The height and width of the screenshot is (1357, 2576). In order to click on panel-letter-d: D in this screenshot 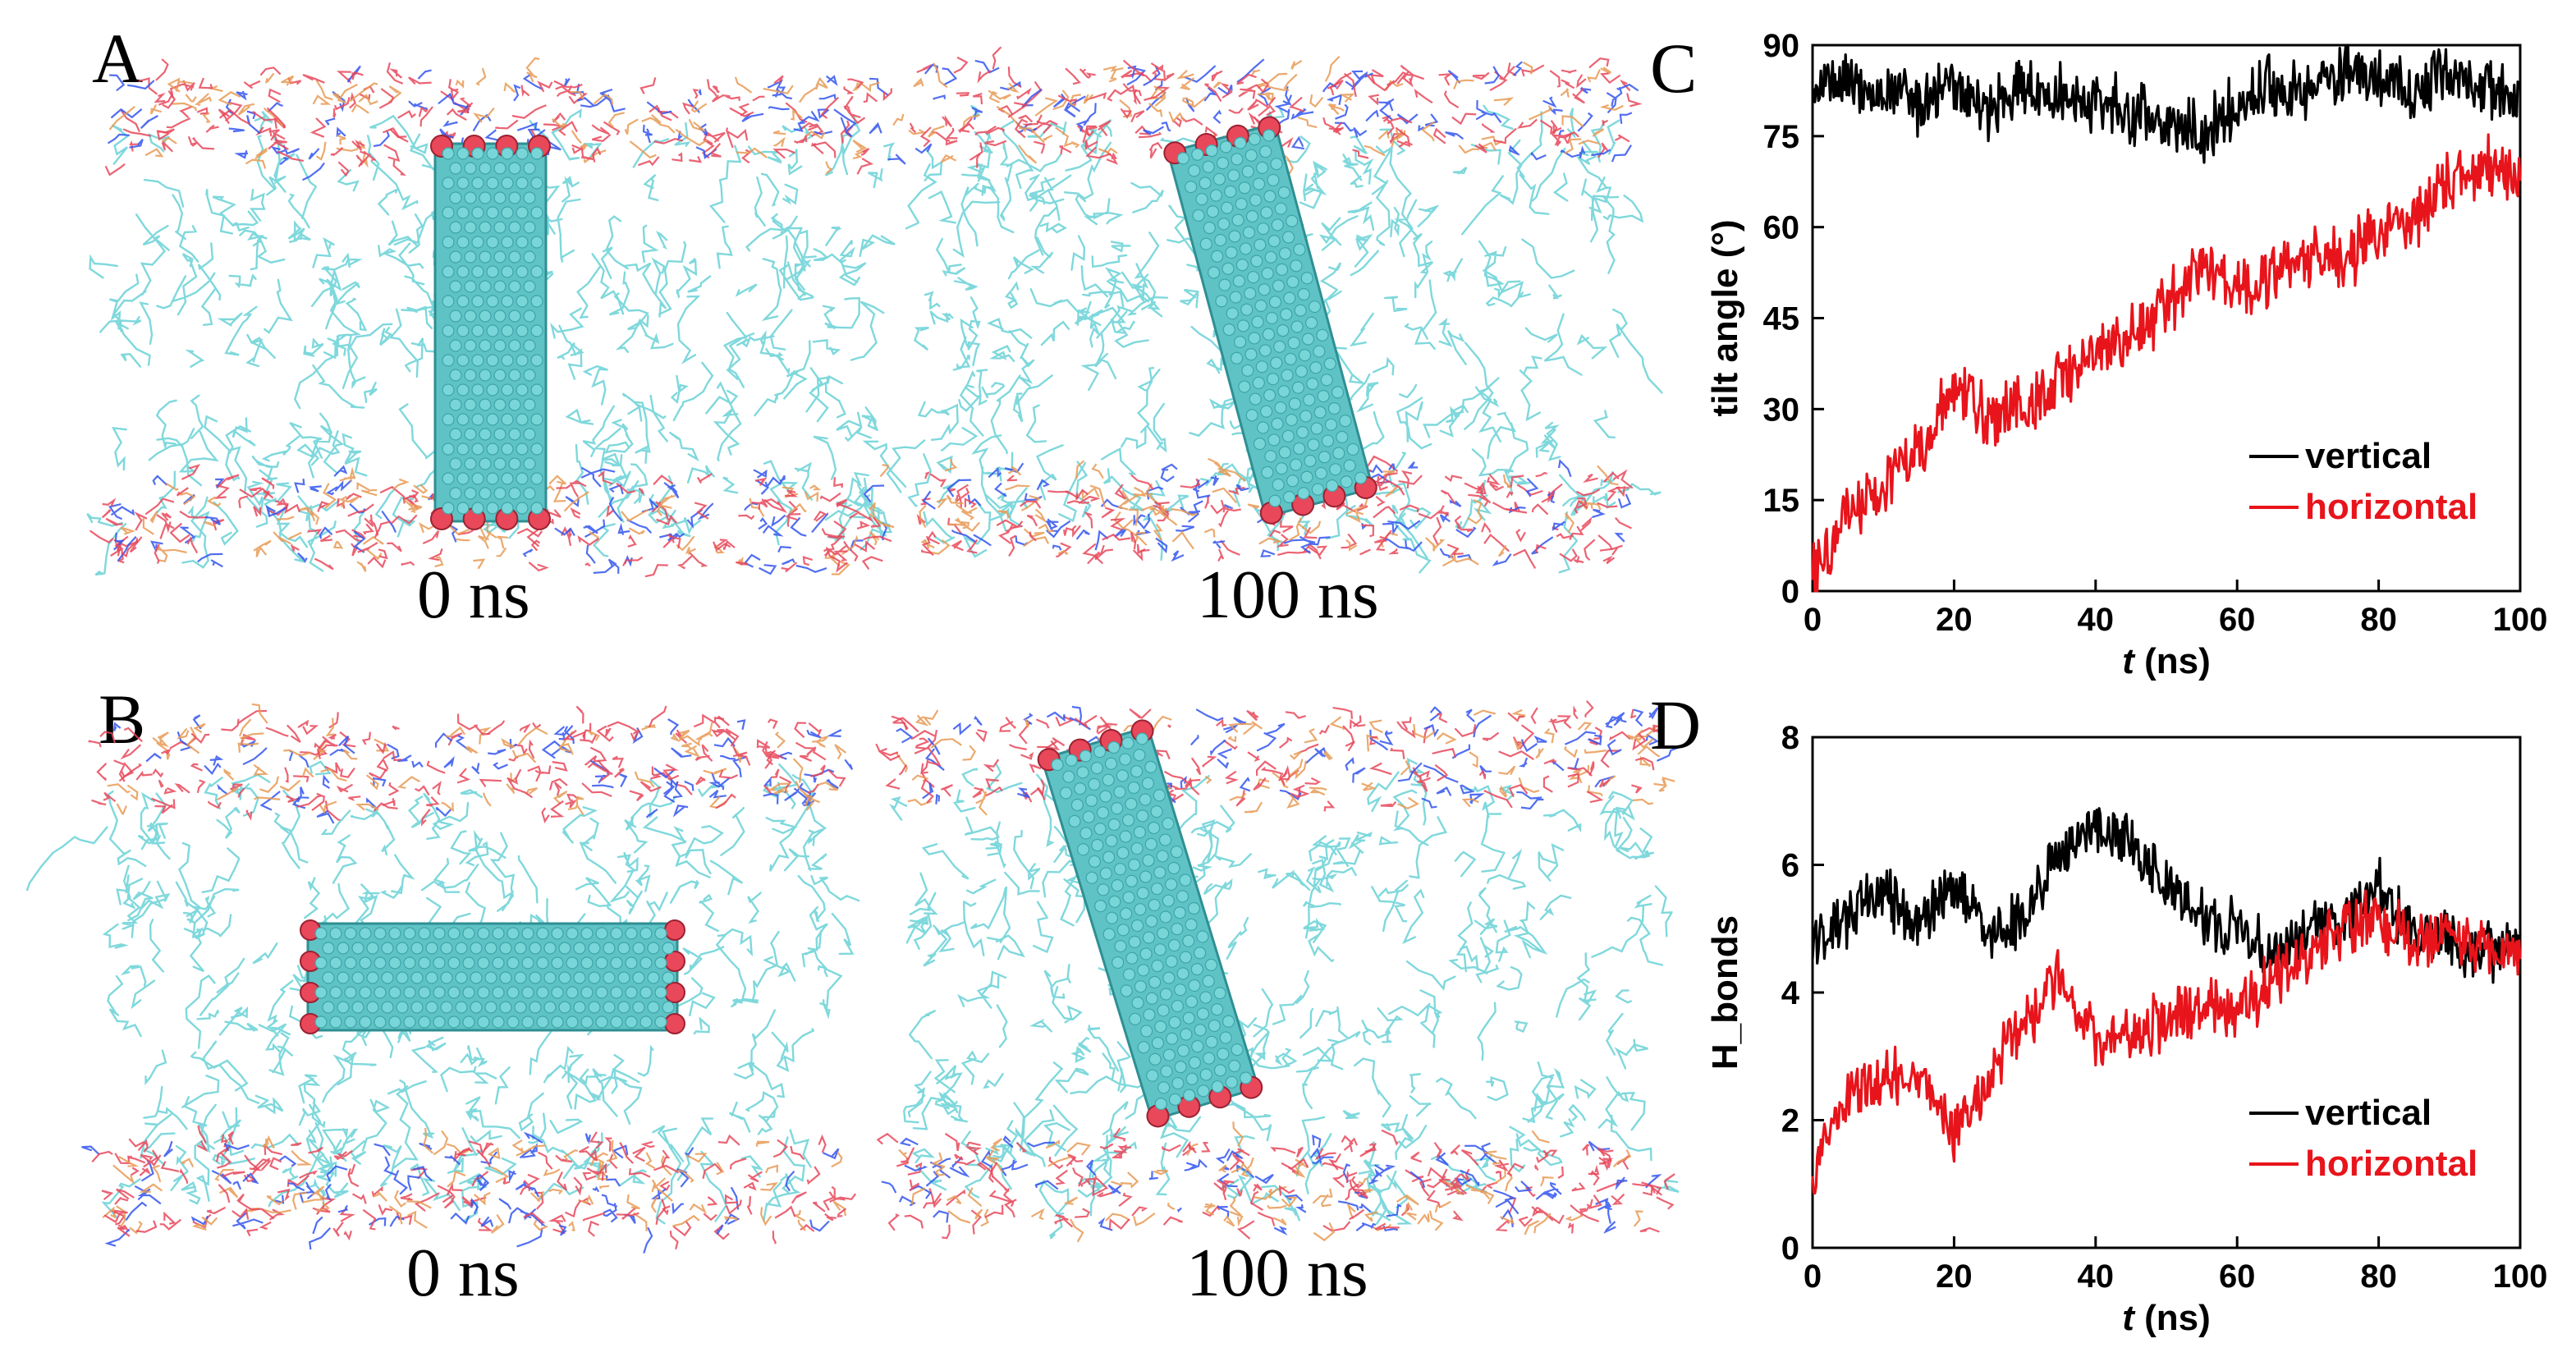, I will do `click(1676, 724)`.